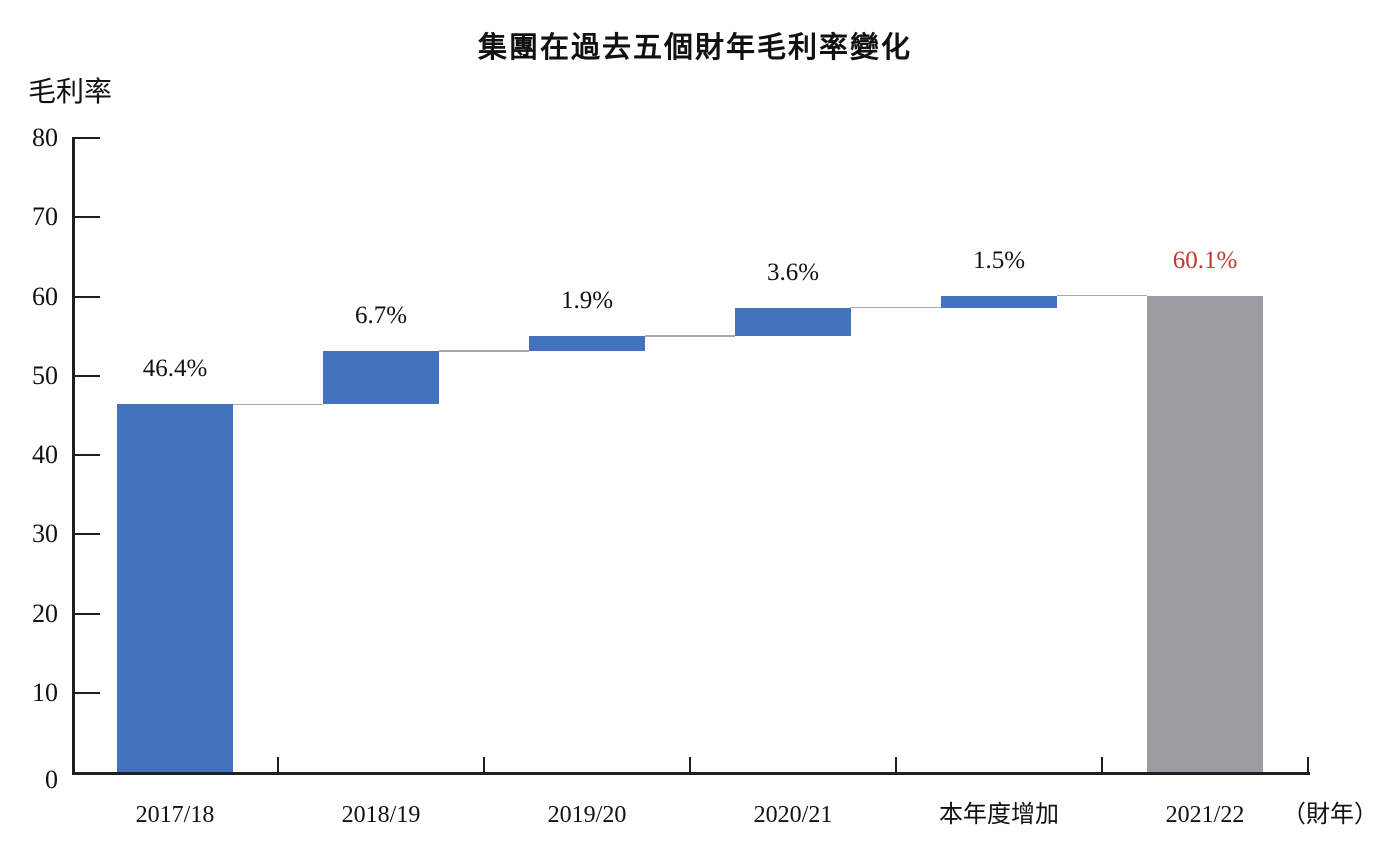 Image resolution: width=1390 pixels, height=854 pixels. What do you see at coordinates (691, 773) in the screenshot?
I see `x-axis-line` at bounding box center [691, 773].